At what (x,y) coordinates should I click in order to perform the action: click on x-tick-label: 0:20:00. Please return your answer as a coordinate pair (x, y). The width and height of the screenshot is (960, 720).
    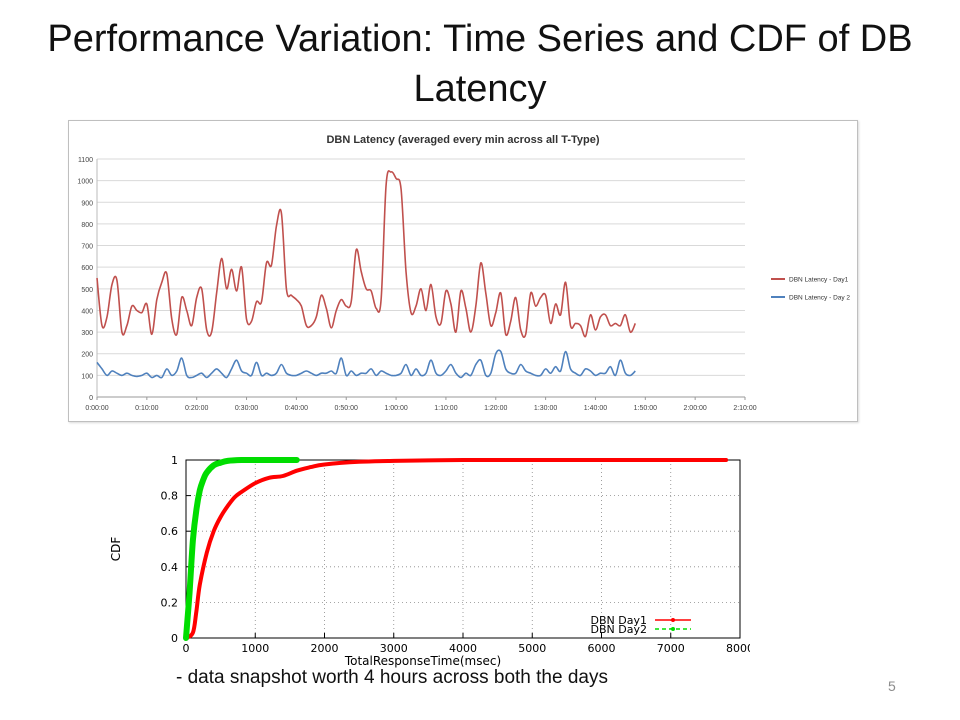
    Looking at the image, I should click on (196, 408).